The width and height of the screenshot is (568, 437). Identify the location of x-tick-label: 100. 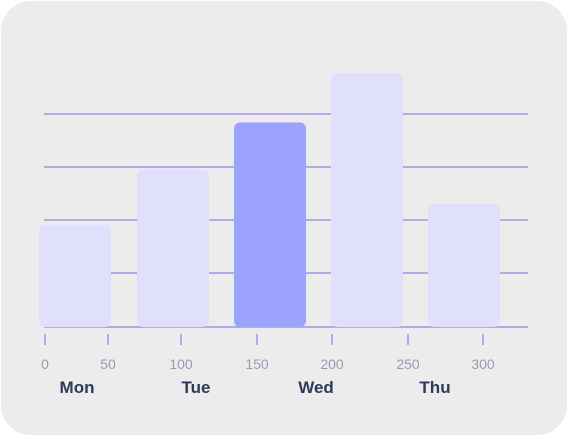
(181, 364).